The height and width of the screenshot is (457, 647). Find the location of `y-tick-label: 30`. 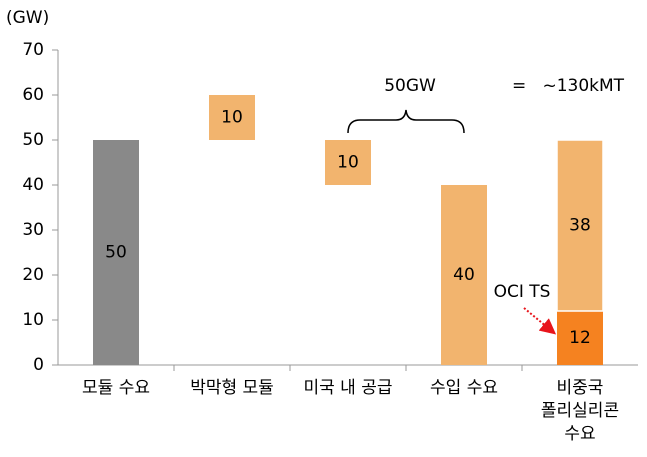

y-tick-label: 30 is located at coordinates (33, 230).